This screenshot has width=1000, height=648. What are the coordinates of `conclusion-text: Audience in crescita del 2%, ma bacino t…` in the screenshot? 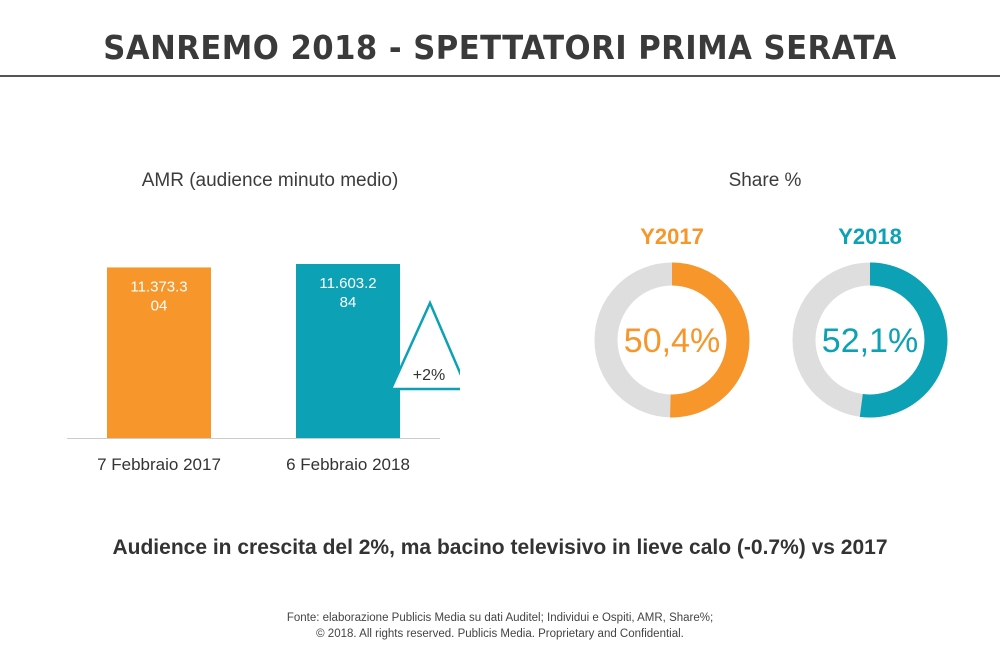 It's located at (500, 547).